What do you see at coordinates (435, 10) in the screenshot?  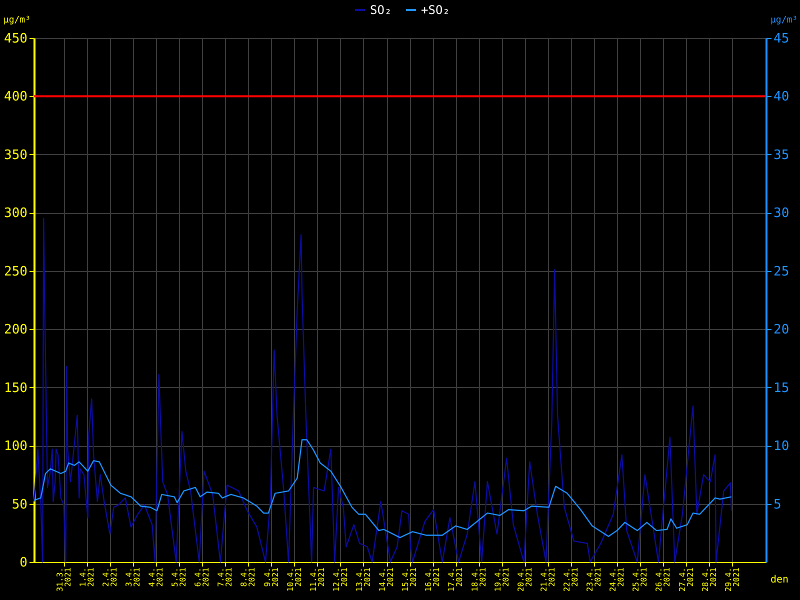 I see `legend-label: +SO₂` at bounding box center [435, 10].